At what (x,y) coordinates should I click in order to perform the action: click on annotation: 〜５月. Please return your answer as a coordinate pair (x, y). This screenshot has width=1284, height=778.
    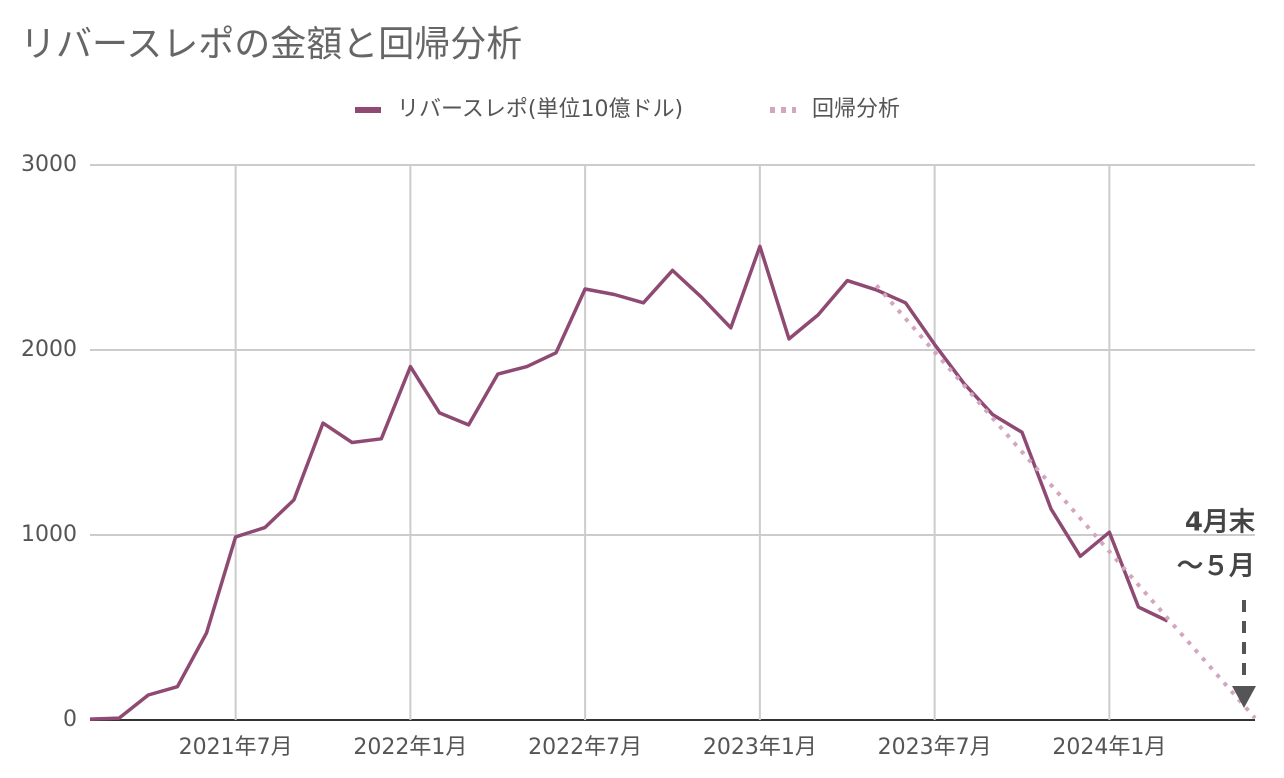
    Looking at the image, I should click on (1216, 567).